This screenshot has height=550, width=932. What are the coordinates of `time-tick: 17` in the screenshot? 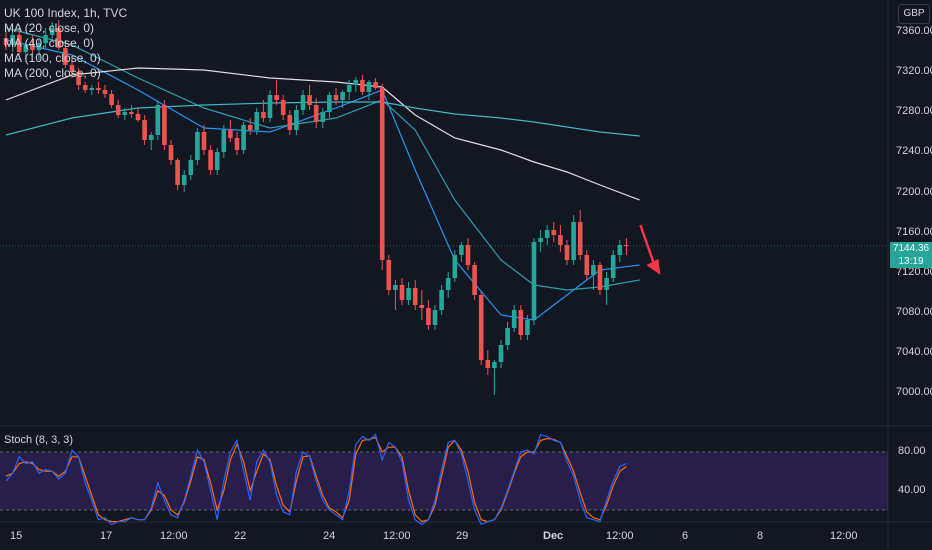 It's located at (106, 536).